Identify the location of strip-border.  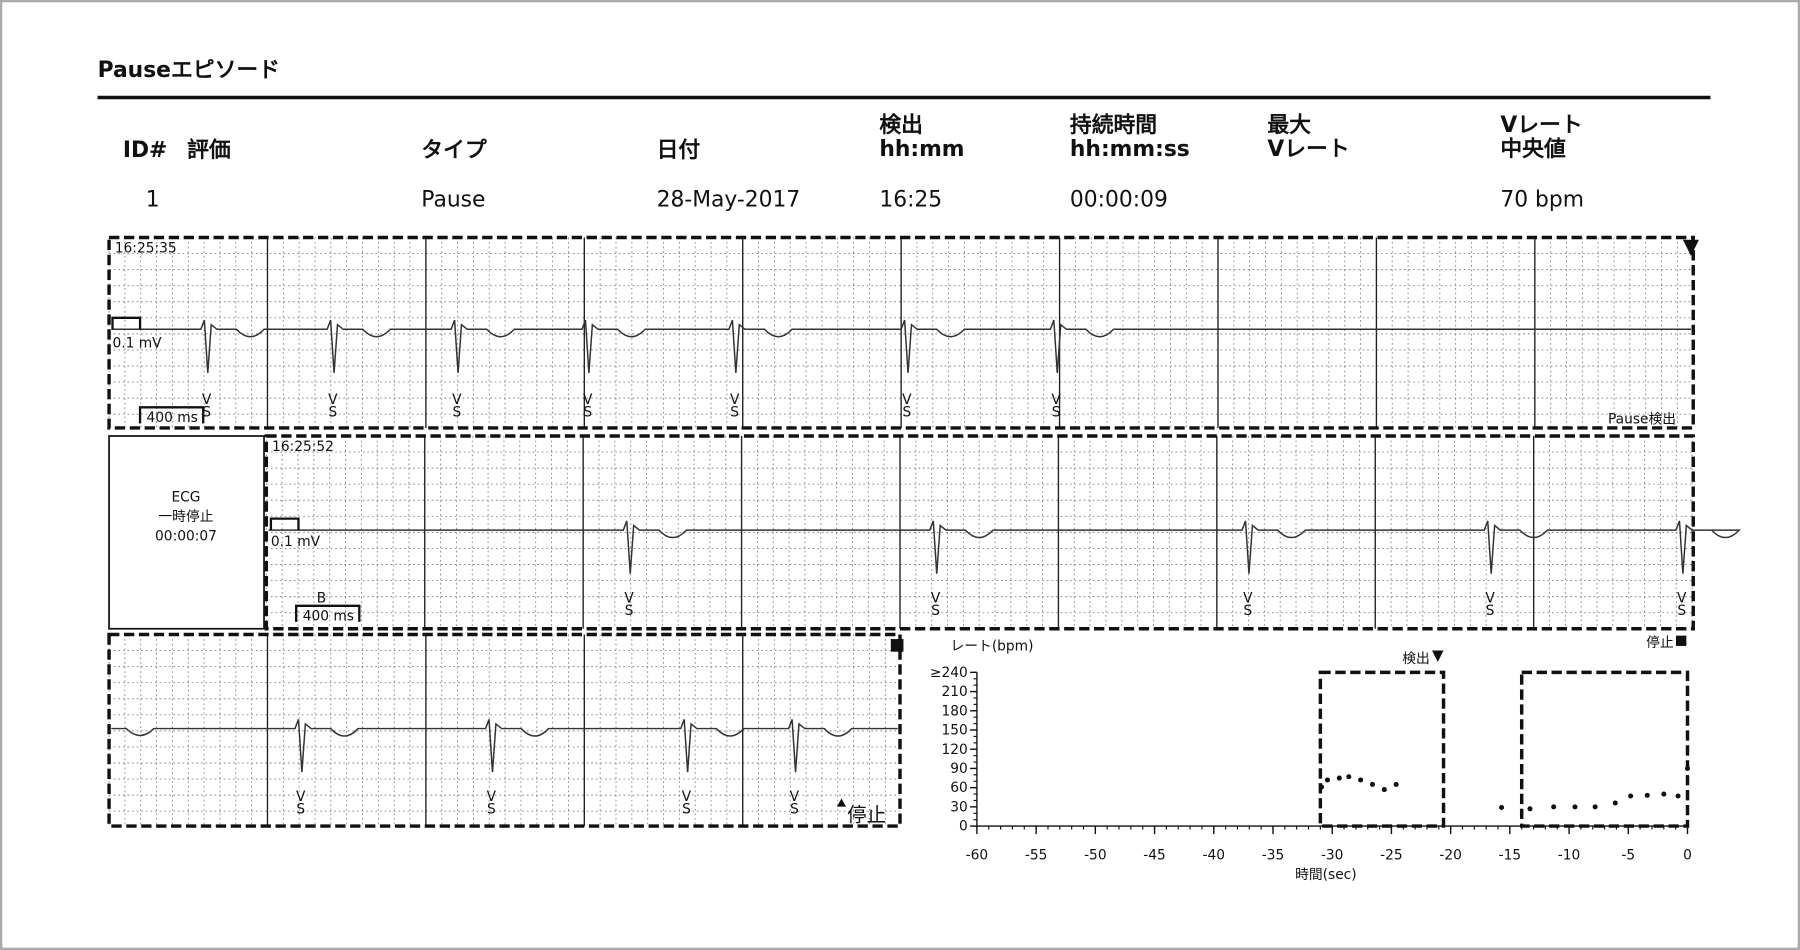
(504, 730).